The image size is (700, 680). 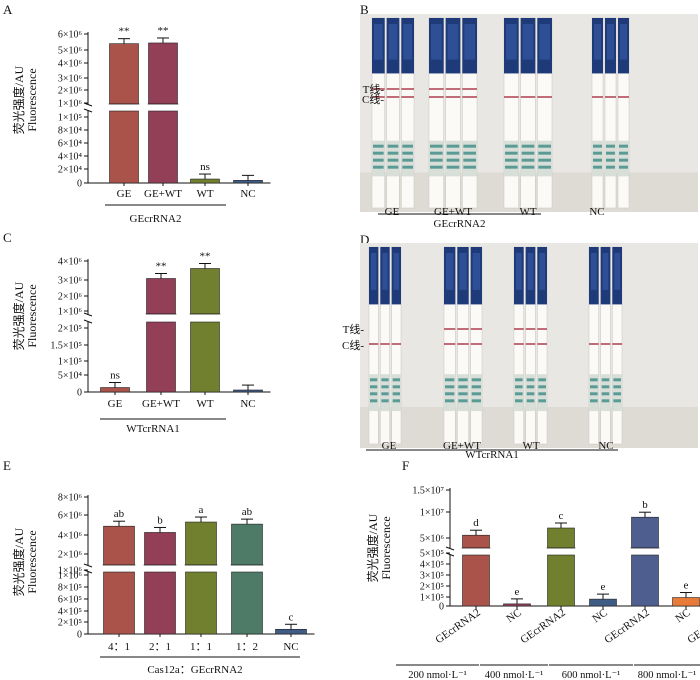 What do you see at coordinates (124, 74) in the screenshot?
I see `bar-upper` at bounding box center [124, 74].